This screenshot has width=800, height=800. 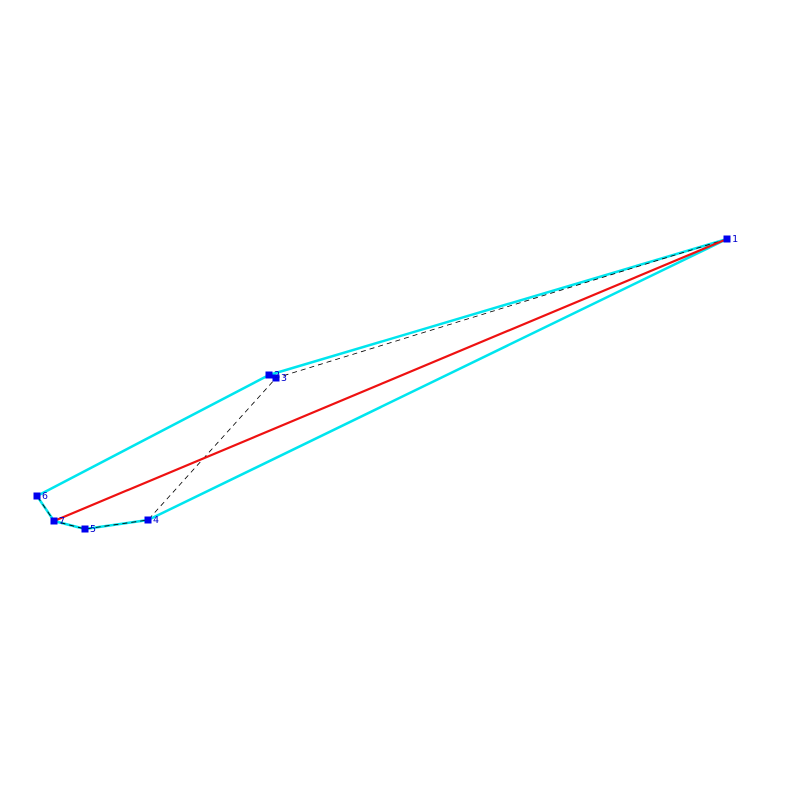 What do you see at coordinates (45, 496) in the screenshot?
I see `point-label-6: 6` at bounding box center [45, 496].